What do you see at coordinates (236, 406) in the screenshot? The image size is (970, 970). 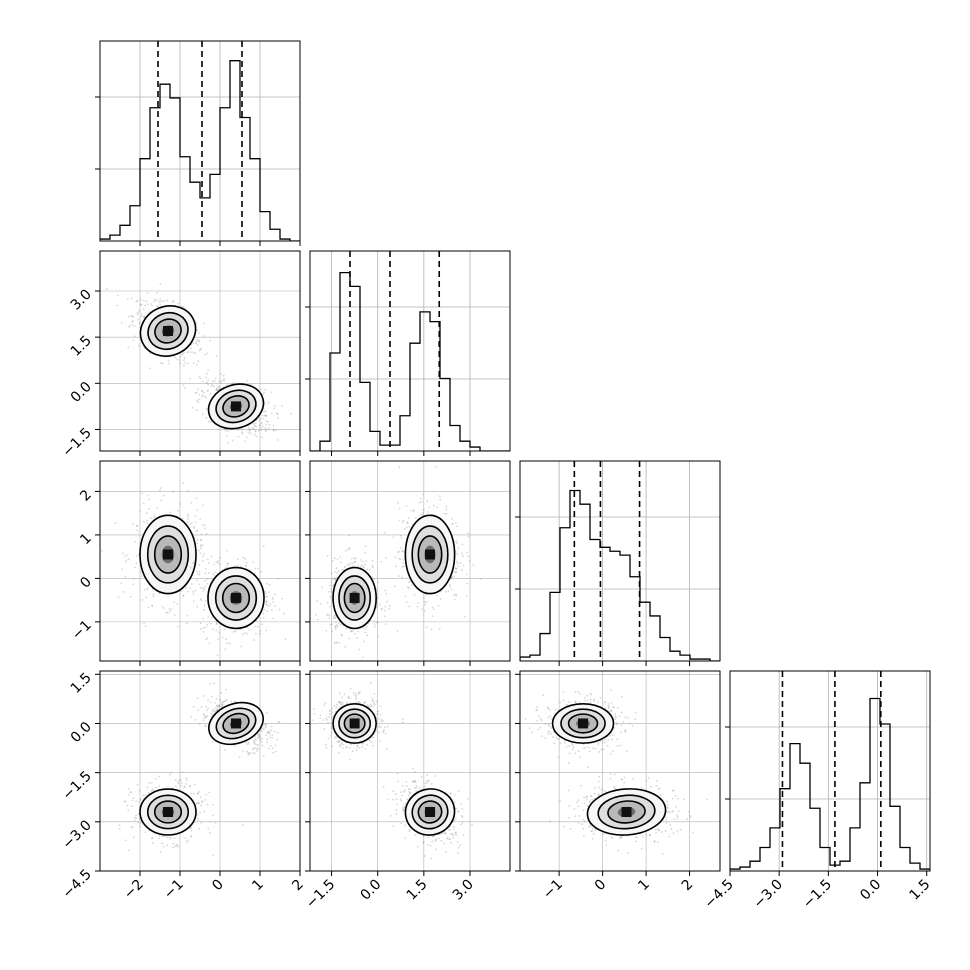 I see `density-peak` at bounding box center [236, 406].